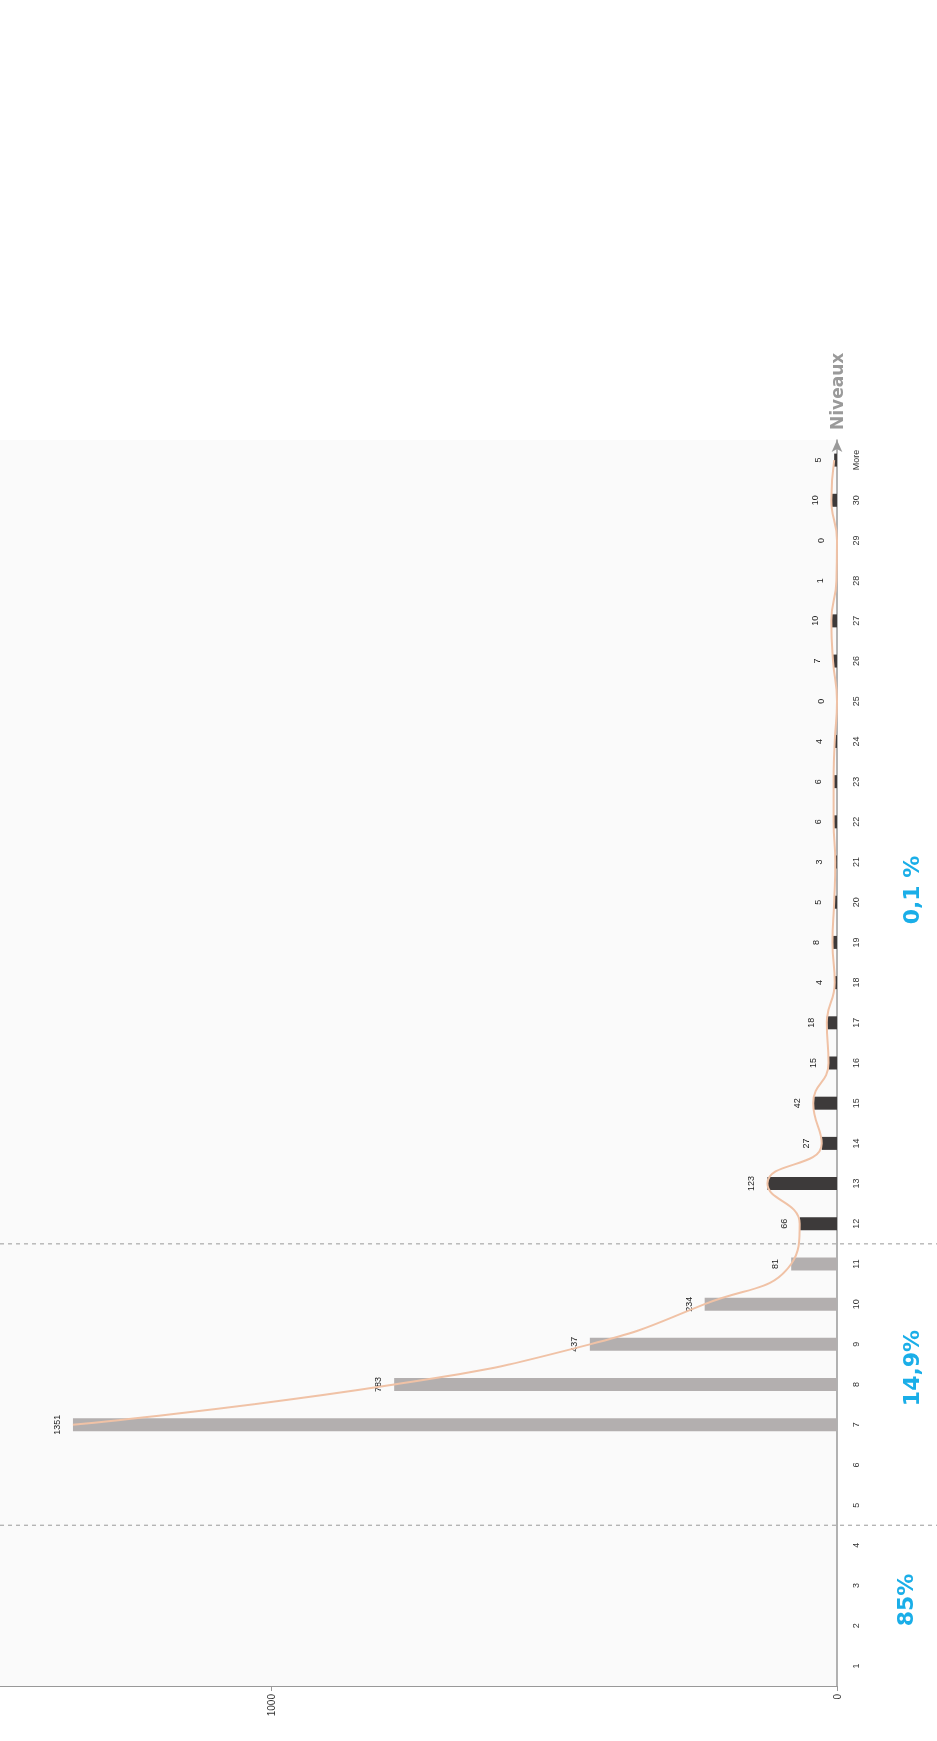 The height and width of the screenshot is (1741, 937). I want to click on y-tick-label: 21, so click(855, 862).